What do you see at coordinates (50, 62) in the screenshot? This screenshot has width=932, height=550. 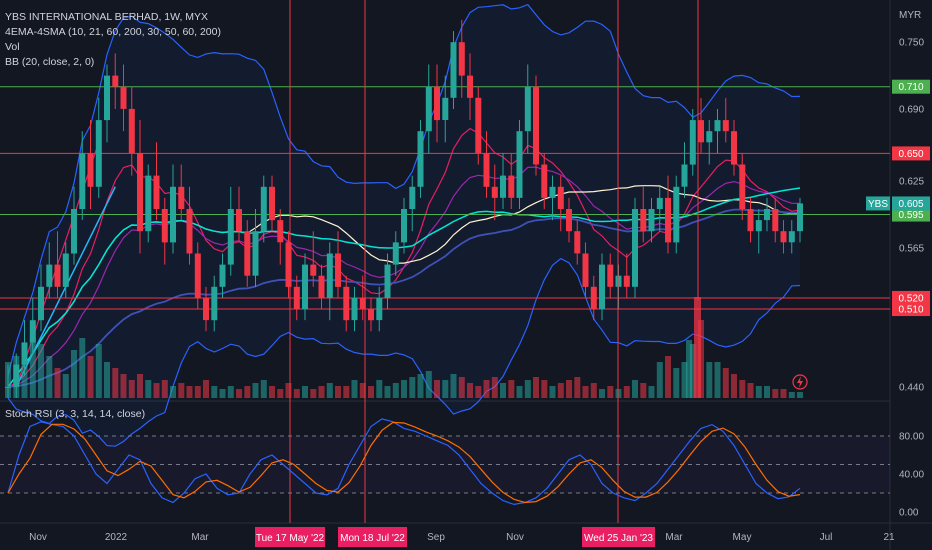 I see `bb-indicator-label: BB (20, close, 2, 0)` at bounding box center [50, 62].